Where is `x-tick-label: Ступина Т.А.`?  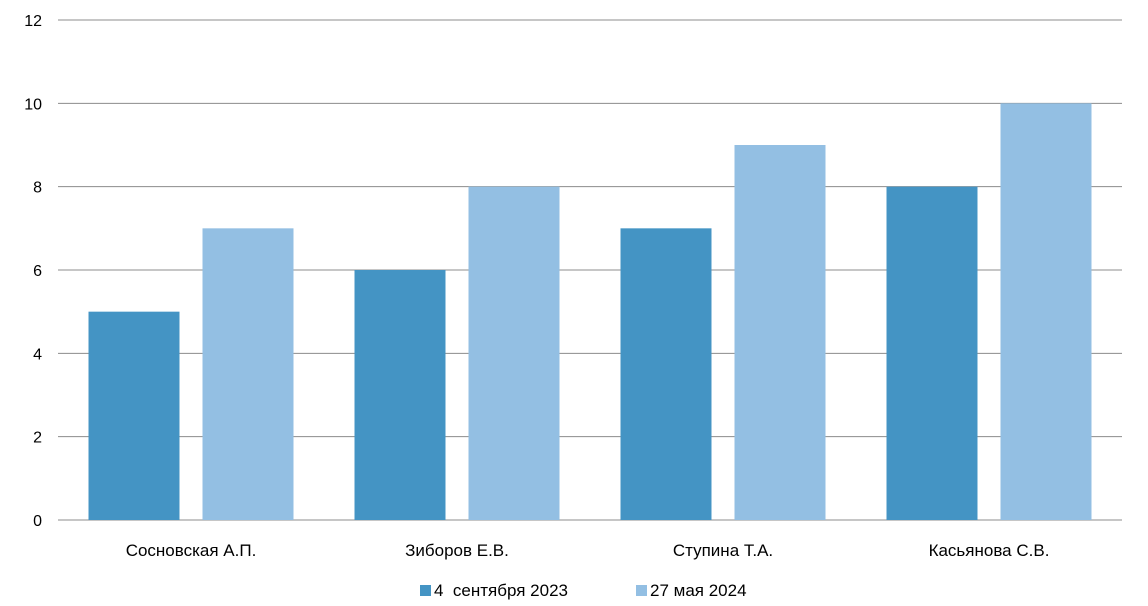 x-tick-label: Ступина Т.А. is located at coordinates (723, 550).